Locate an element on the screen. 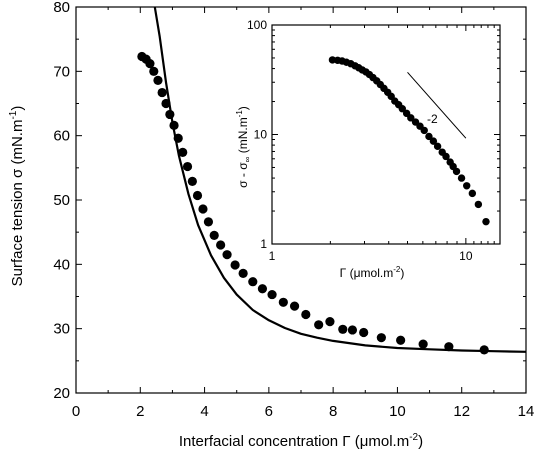 This screenshot has width=535, height=457. y-tick-label: 60 is located at coordinates (61, 136).